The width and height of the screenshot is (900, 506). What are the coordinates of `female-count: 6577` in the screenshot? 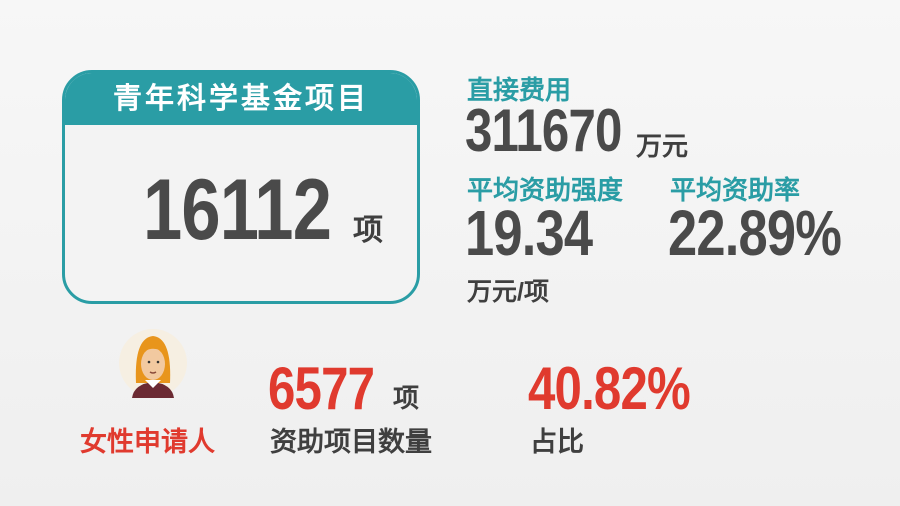 It's located at (321, 388).